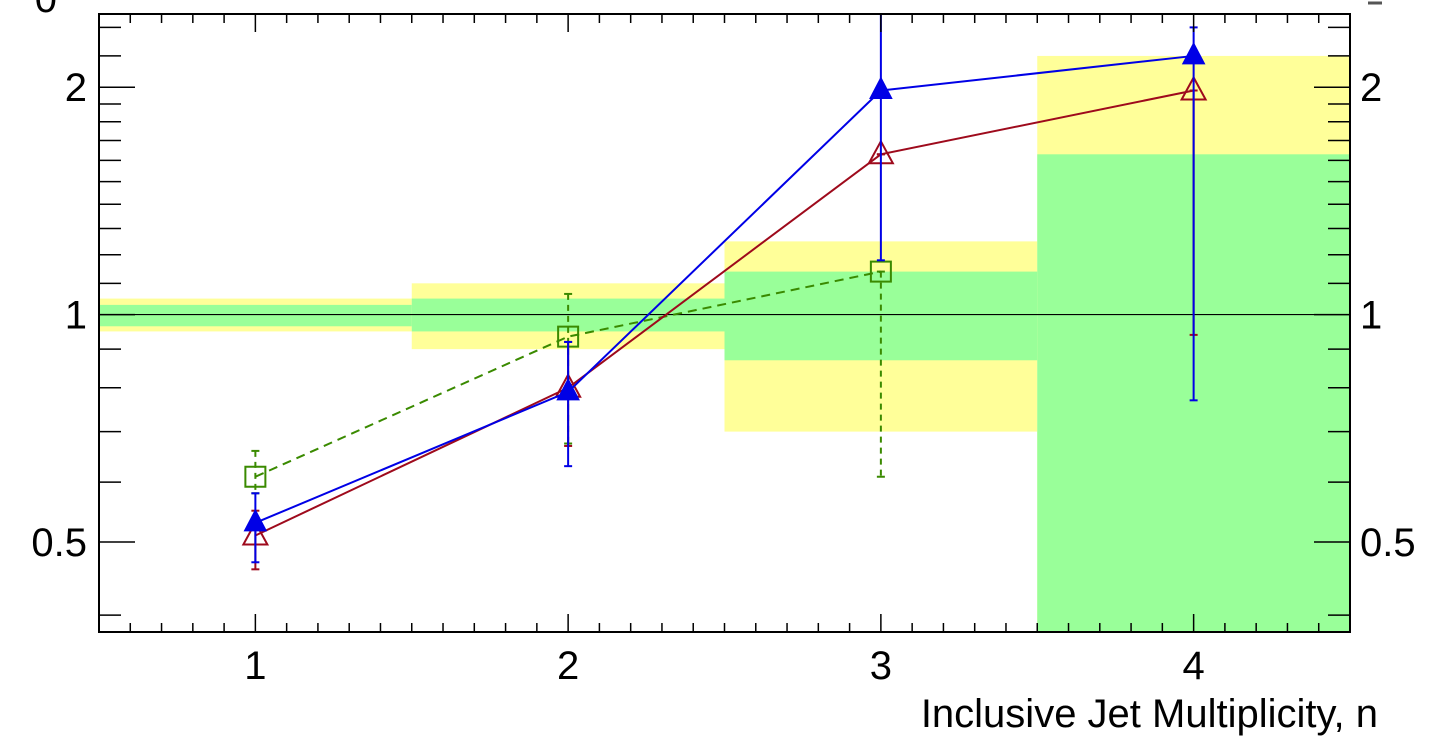 The width and height of the screenshot is (1430, 738). Describe the element at coordinates (1388, 543) in the screenshot. I see `y-tick-label-right: 0.5` at that location.